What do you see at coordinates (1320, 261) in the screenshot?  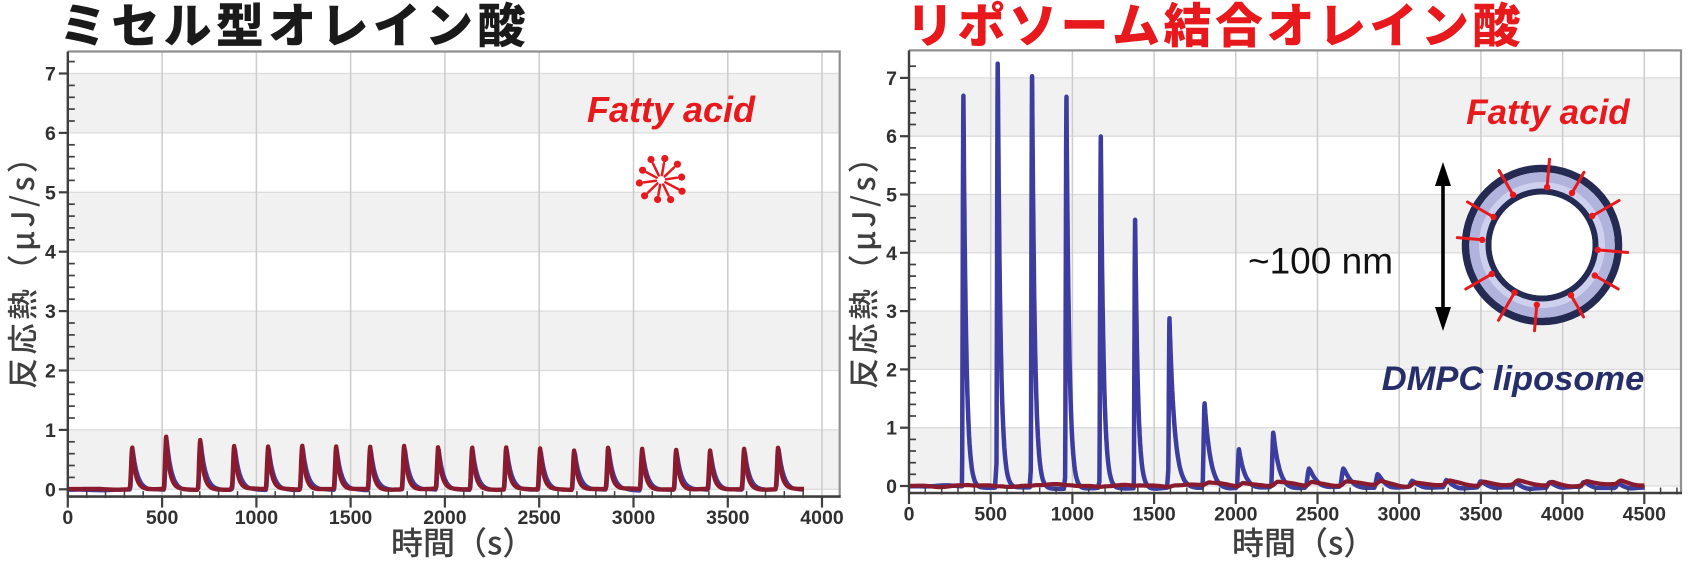 I see `svg-text: ~100 nm` at bounding box center [1320, 261].